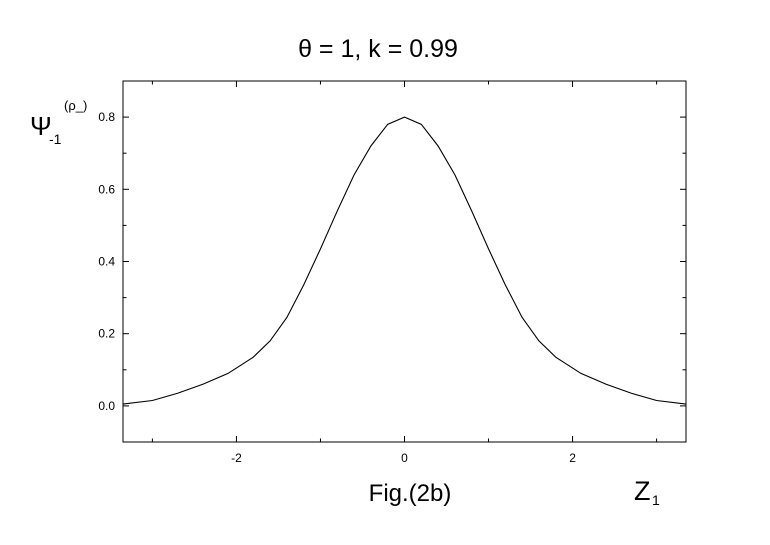 The image size is (770, 545). Describe the element at coordinates (55, 139) in the screenshot. I see `y-axis-label-sub: -1` at that location.